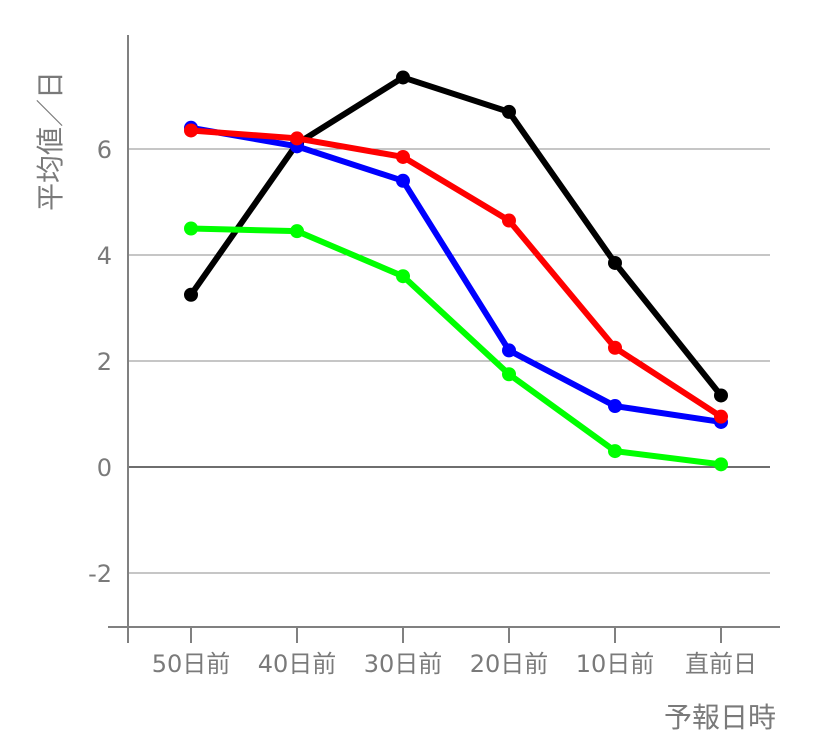 Image resolution: width=830 pixels, height=754 pixels. What do you see at coordinates (721, 664) in the screenshot?
I see `x-tick-label: 直前日` at bounding box center [721, 664].